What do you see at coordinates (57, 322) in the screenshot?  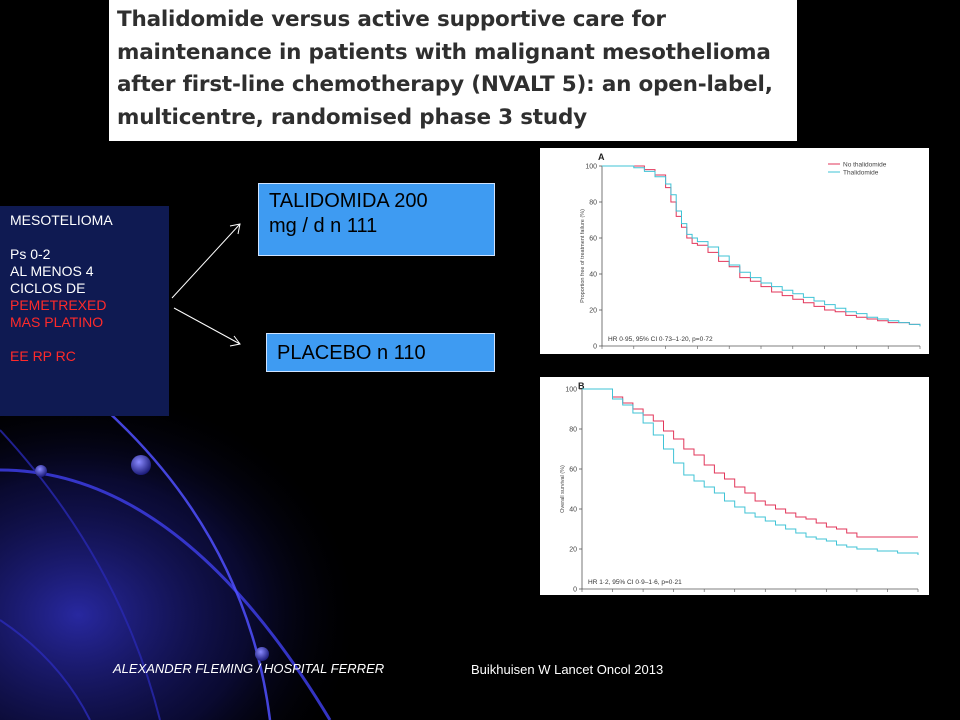 I see `criteria-line: MAS PLATINO` at bounding box center [57, 322].